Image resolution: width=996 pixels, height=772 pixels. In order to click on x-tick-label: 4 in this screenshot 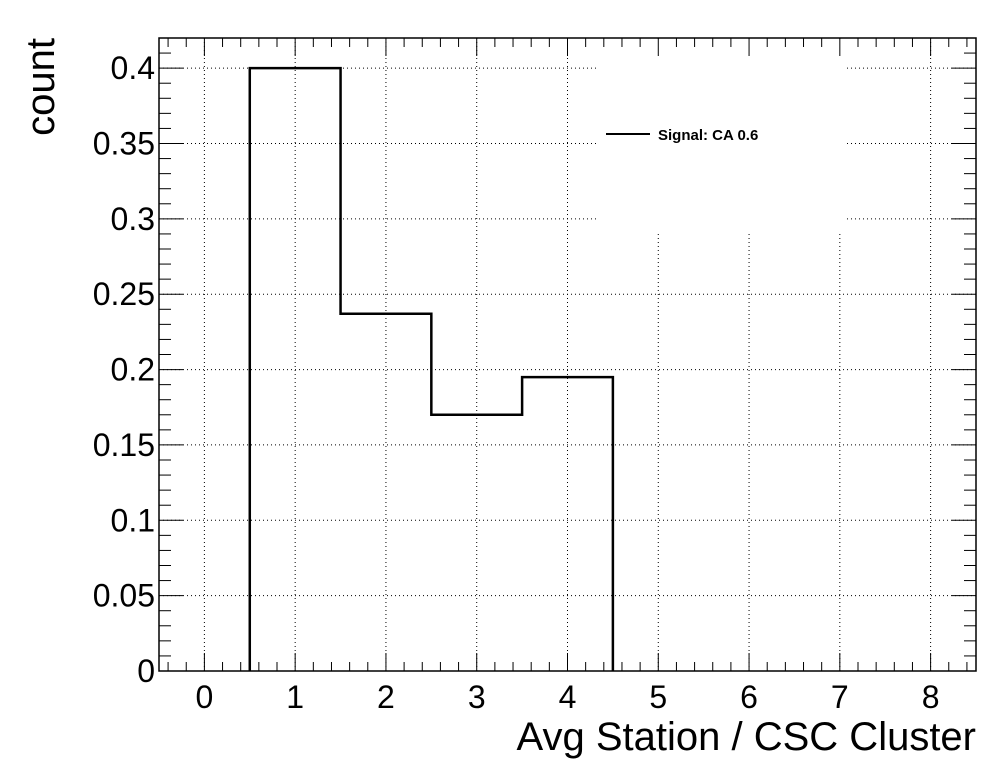, I will do `click(568, 697)`.